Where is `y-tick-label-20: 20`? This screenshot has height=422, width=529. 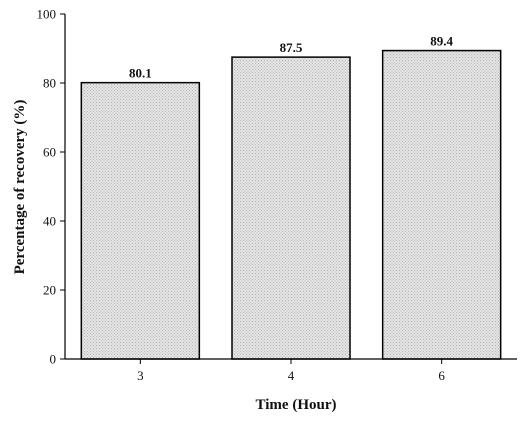
y-tick-label-20: 20 is located at coordinates (49, 290).